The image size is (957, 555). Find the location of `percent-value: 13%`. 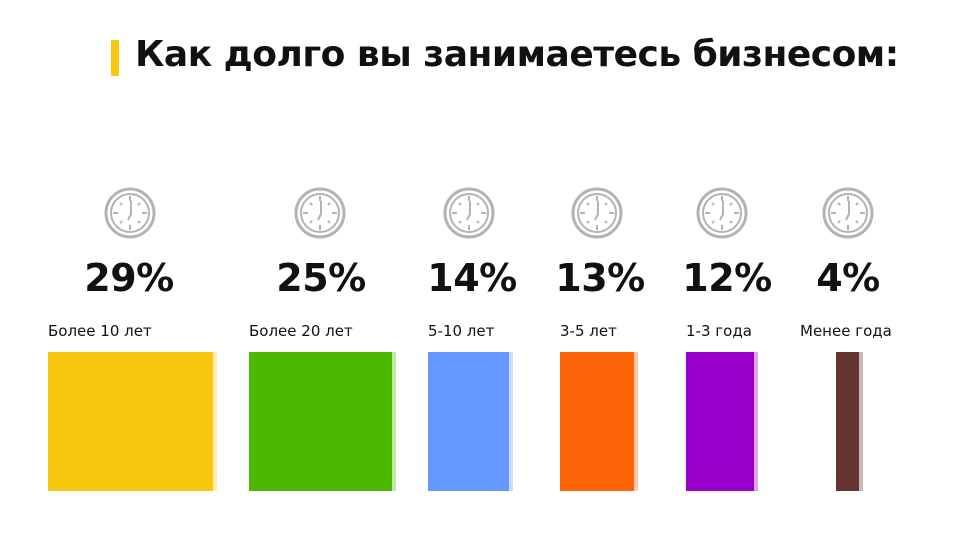

percent-value: 13% is located at coordinates (600, 278).